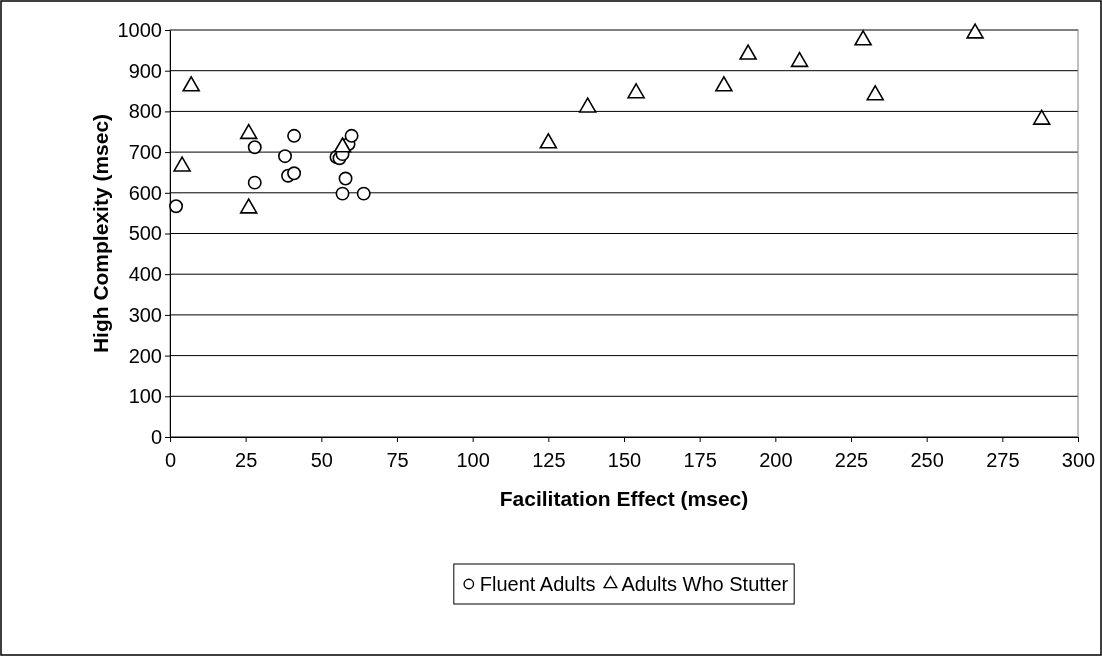 Image resolution: width=1102 pixels, height=656 pixels. Describe the element at coordinates (145, 314) in the screenshot. I see `y-tick-label: 300` at that location.